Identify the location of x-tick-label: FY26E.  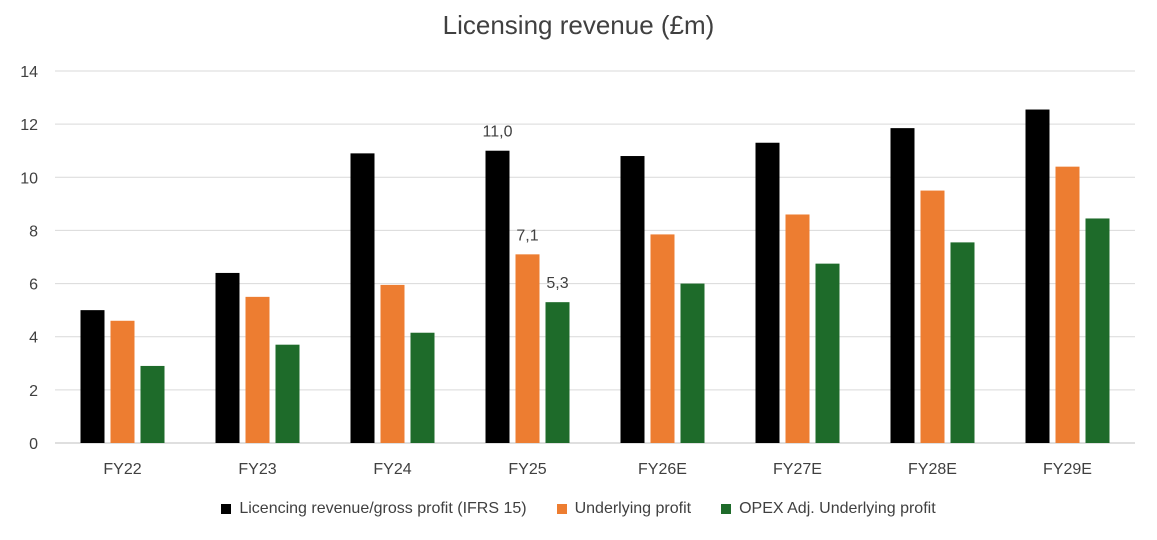
(662, 469).